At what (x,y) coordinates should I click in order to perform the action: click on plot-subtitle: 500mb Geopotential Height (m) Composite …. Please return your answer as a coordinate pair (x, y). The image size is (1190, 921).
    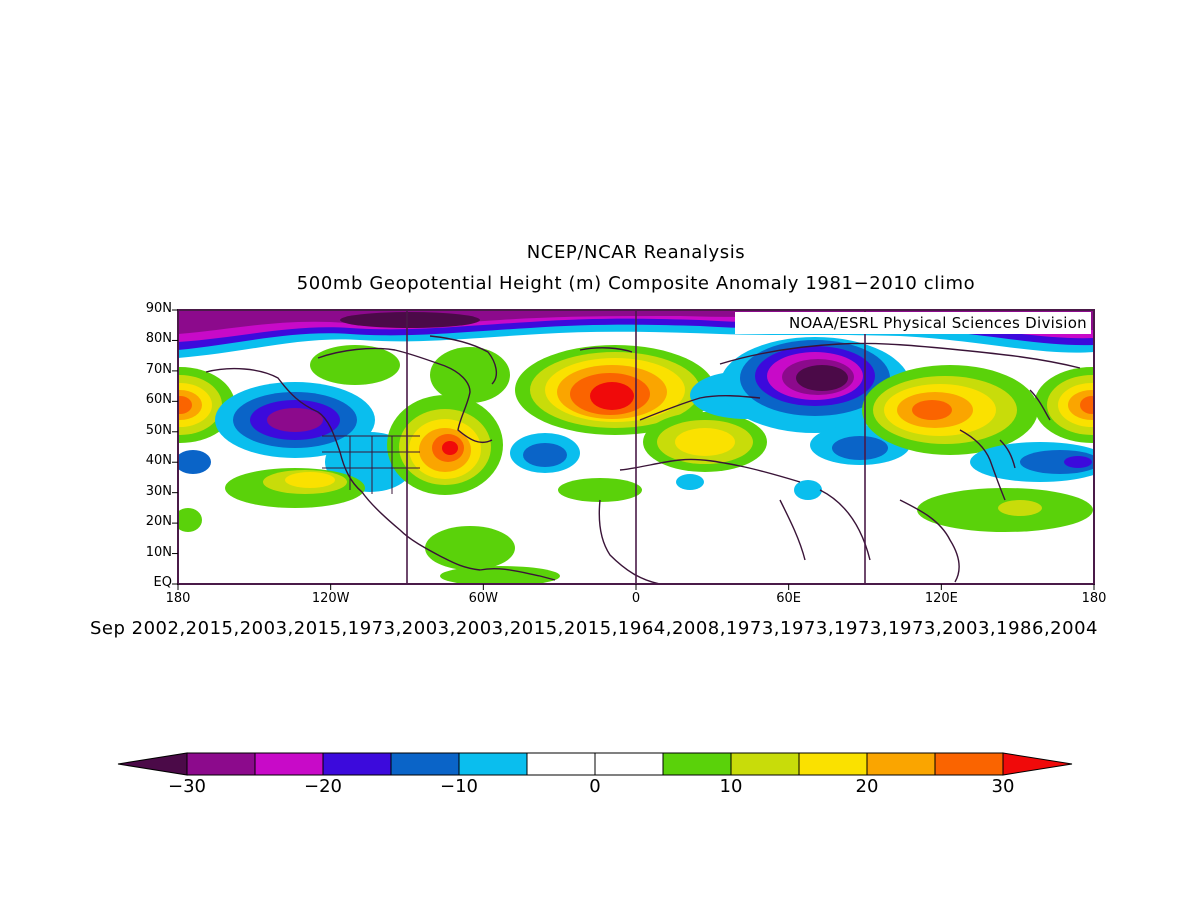
    Looking at the image, I should click on (636, 283).